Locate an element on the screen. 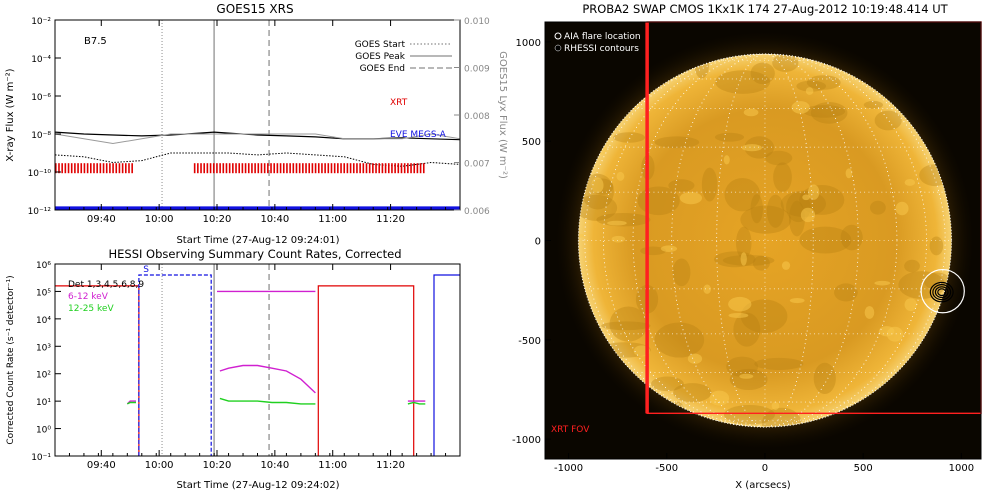  swap-y-tick-label: 0 is located at coordinates (538, 242).